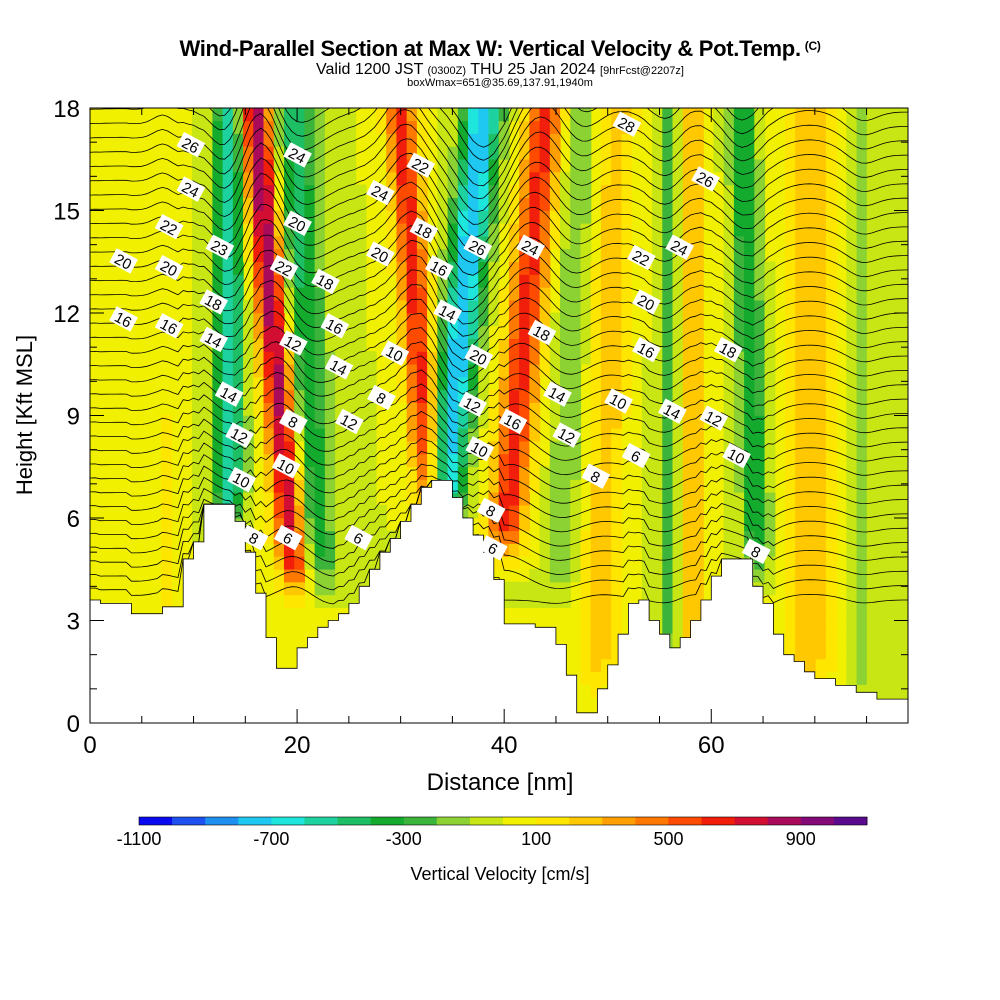 This screenshot has height=1000, width=1000. Describe the element at coordinates (645, 351) in the screenshot. I see `isentrope-label-text: 16` at that location.